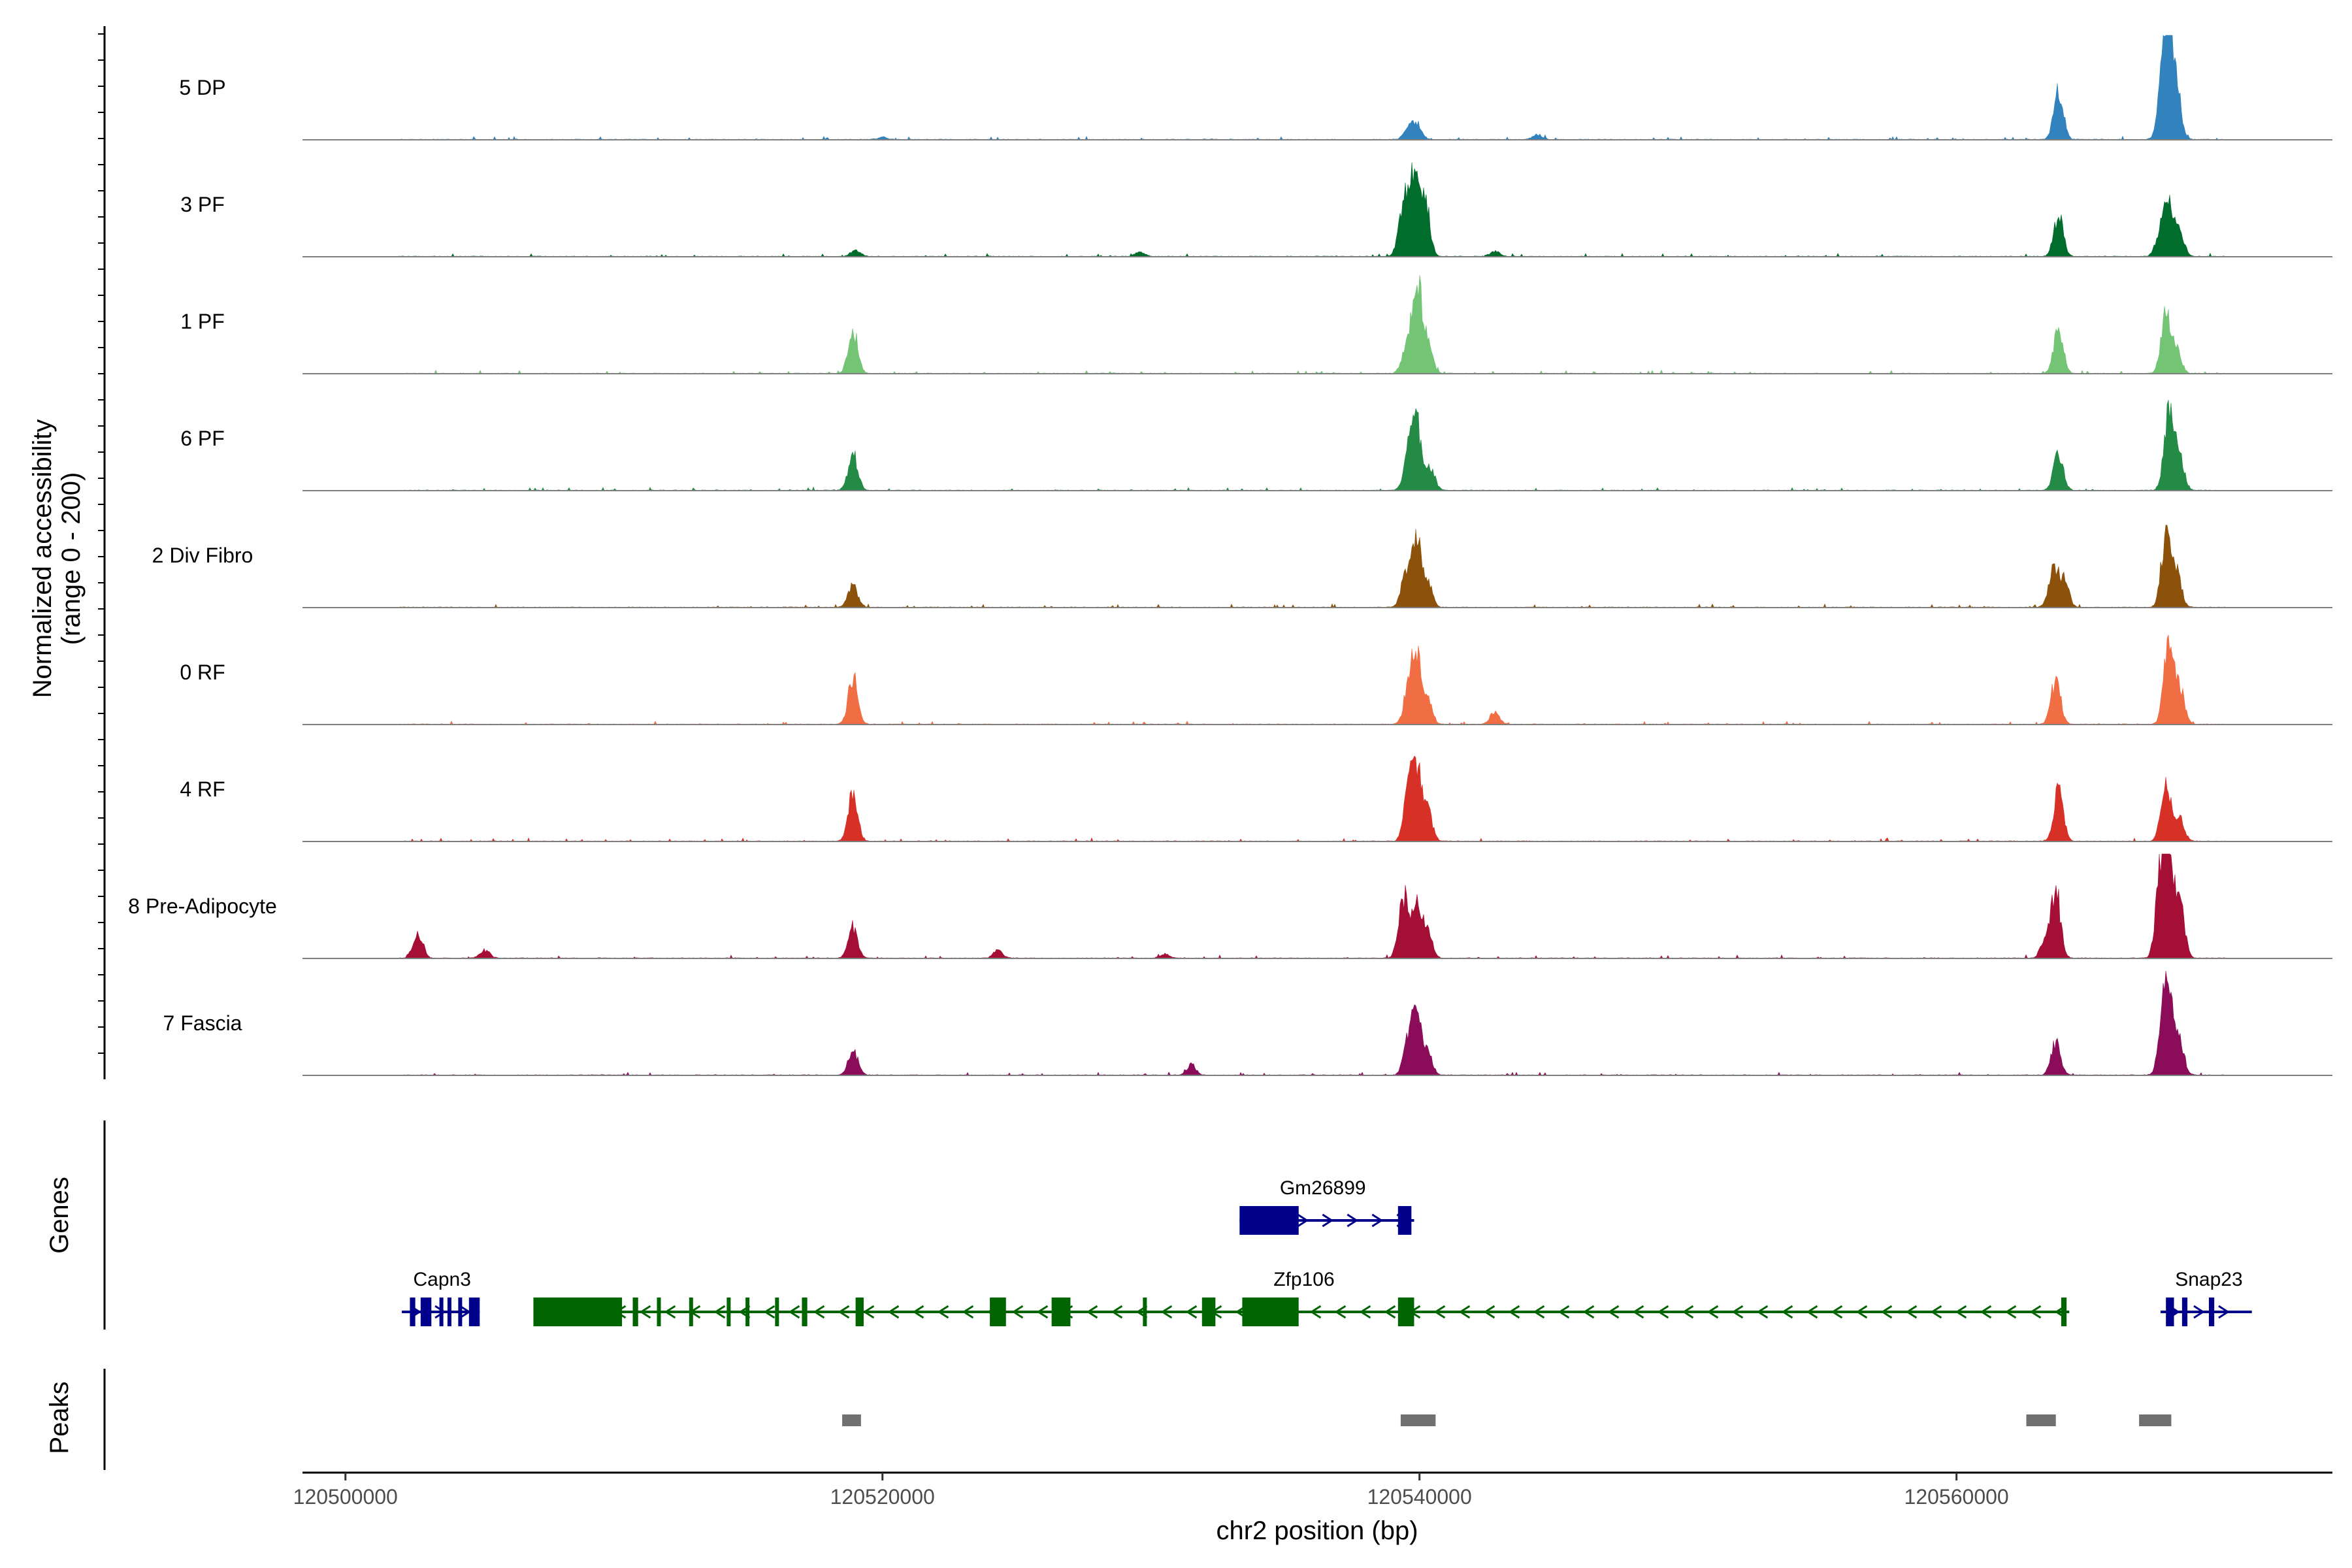 Image resolution: width=2352 pixels, height=1568 pixels. I want to click on gene-label: Capn3, so click(442, 1279).